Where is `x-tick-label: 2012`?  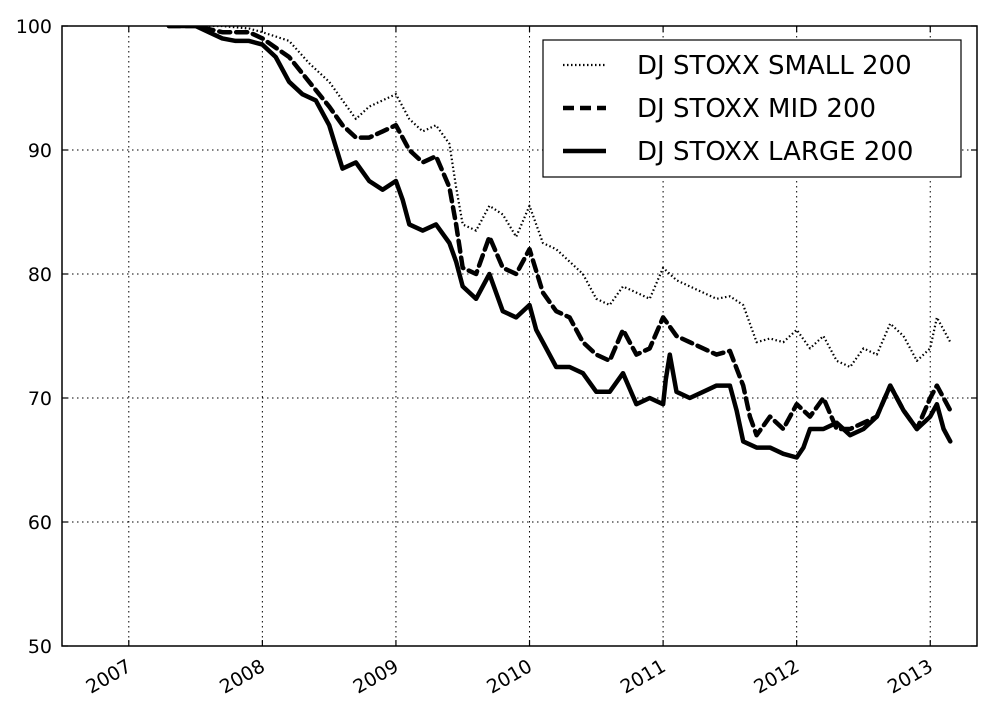
x-tick-label: 2012 is located at coordinates (776, 676).